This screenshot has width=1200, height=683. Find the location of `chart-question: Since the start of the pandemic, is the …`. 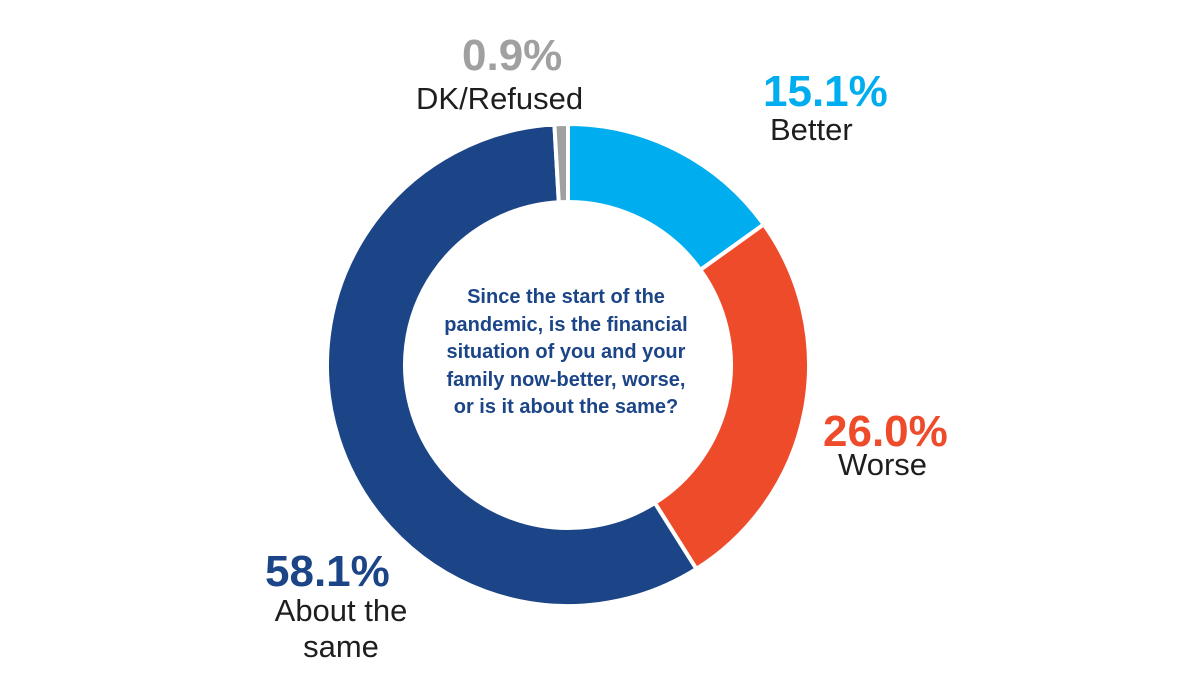

chart-question: Since the start of the pandemic, is the … is located at coordinates (566, 352).